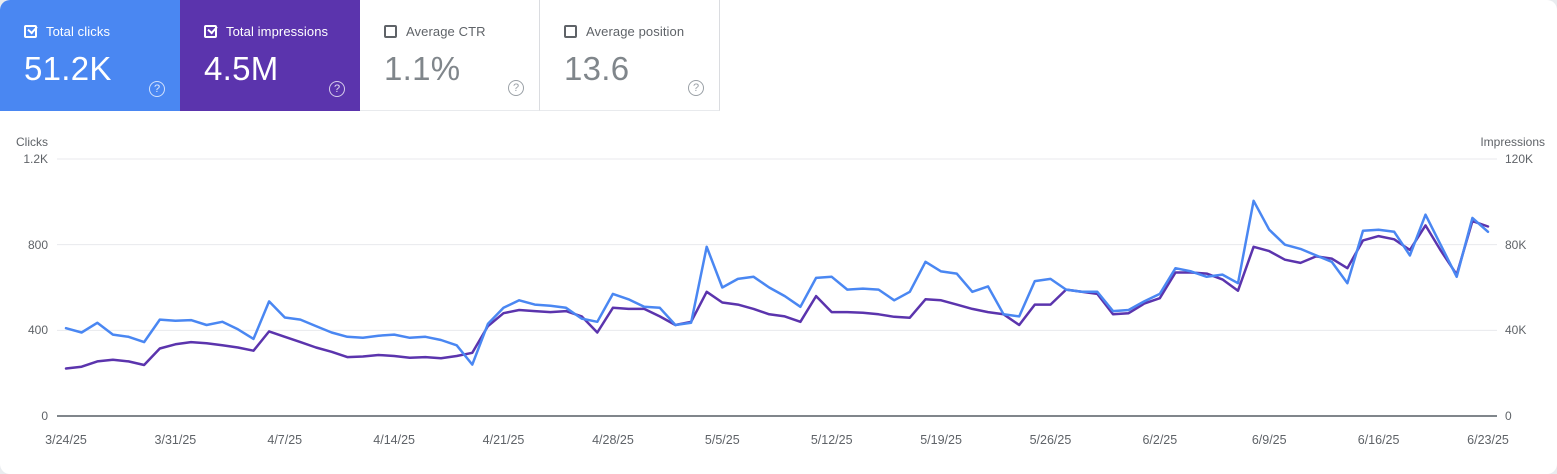 The height and width of the screenshot is (474, 1557). I want to click on metric-value: 4.5M, so click(241, 68).